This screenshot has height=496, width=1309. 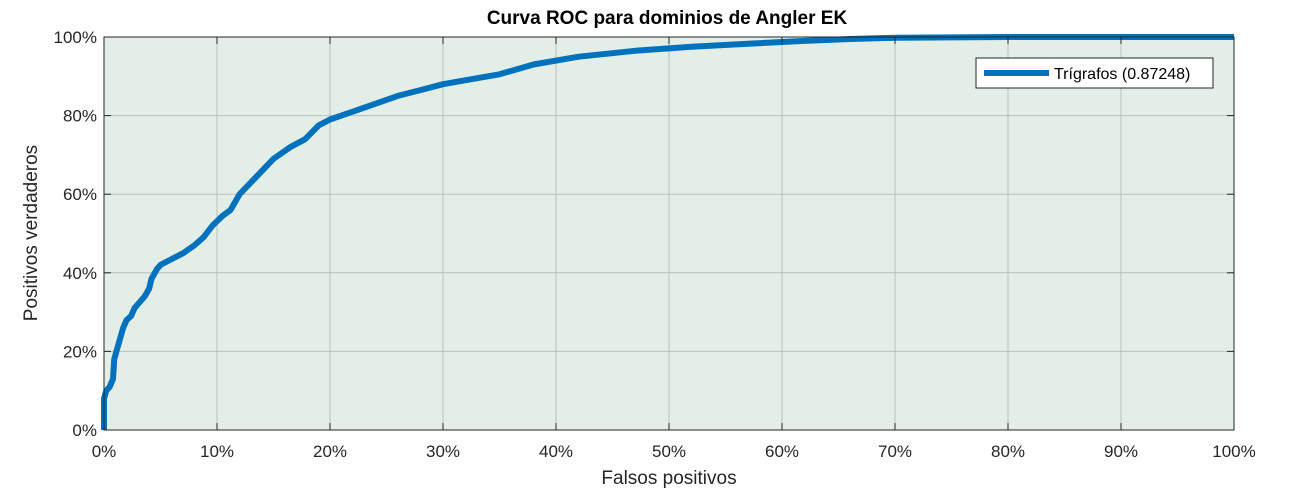 I want to click on y-tick-label: 20%, so click(x=80, y=351).